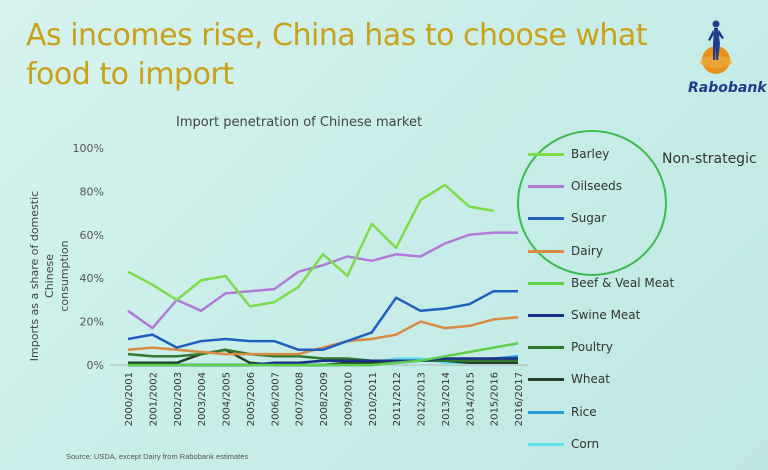 The height and width of the screenshot is (470, 768). What do you see at coordinates (519, 399) in the screenshot?
I see `x-tick-label: 2016/2017` at bounding box center [519, 399].